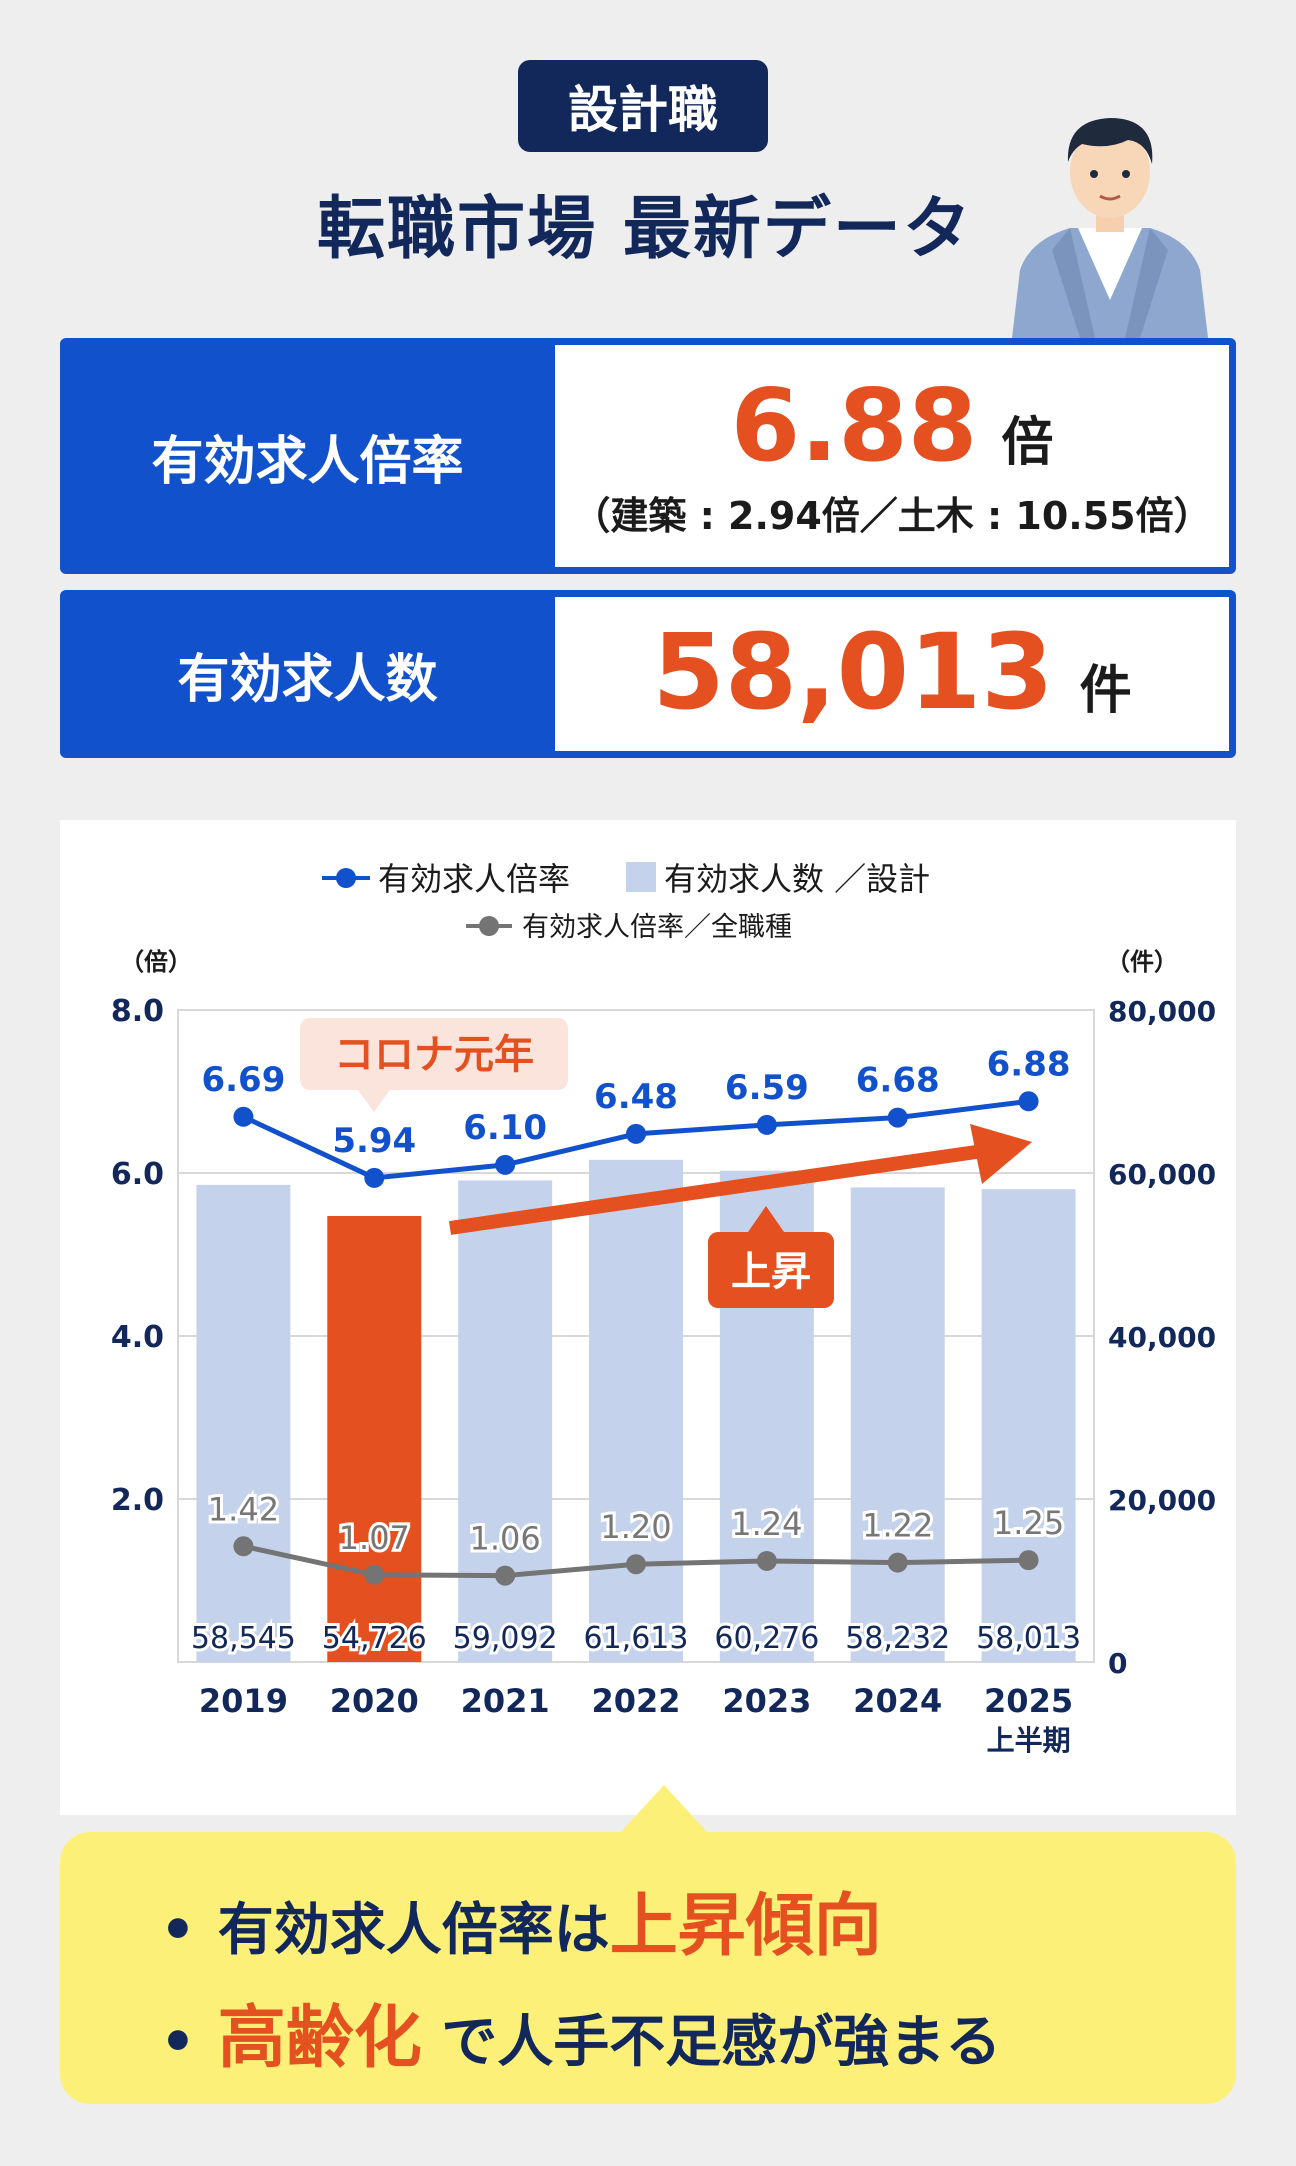  I want to click on x-tick-label: 2022, so click(635, 1701).